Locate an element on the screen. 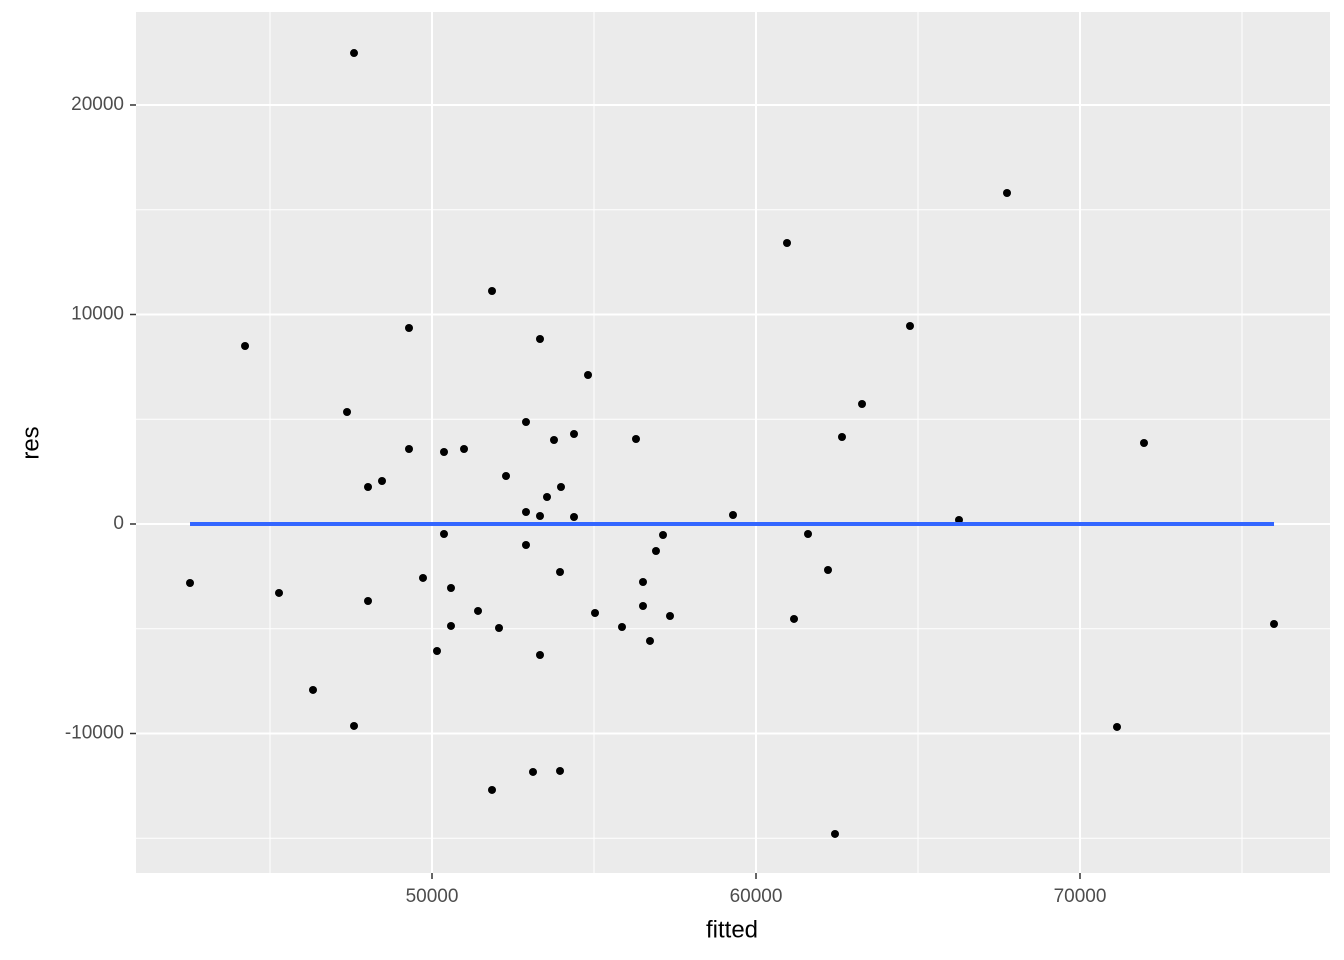 The height and width of the screenshot is (960, 1344). y-tick-label: 0 is located at coordinates (118, 523).